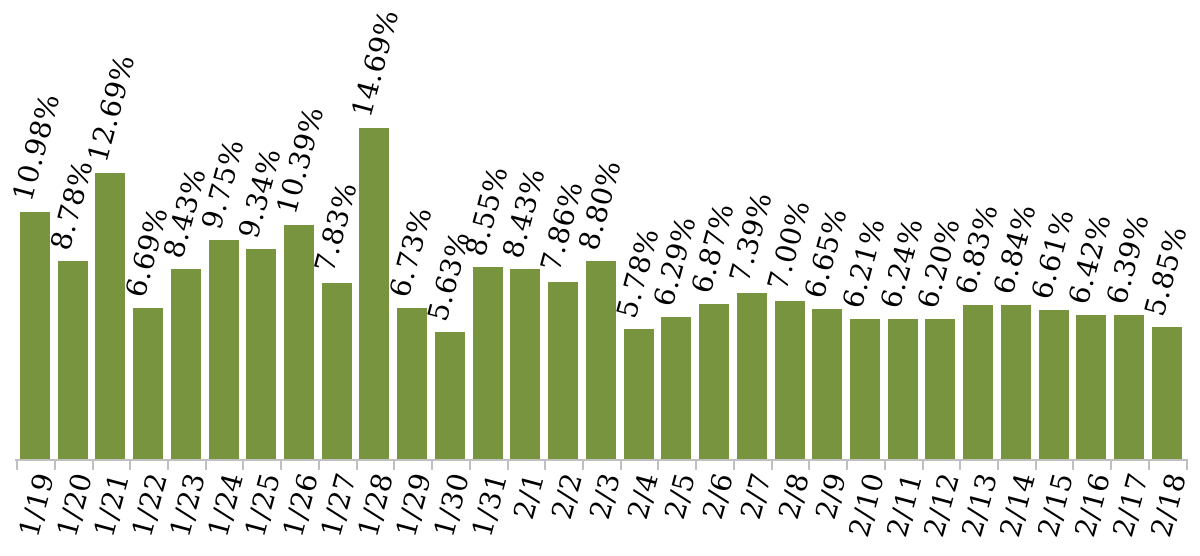 This screenshot has height=556, width=1200. What do you see at coordinates (1166, 393) in the screenshot?
I see `bar-2/18` at bounding box center [1166, 393].